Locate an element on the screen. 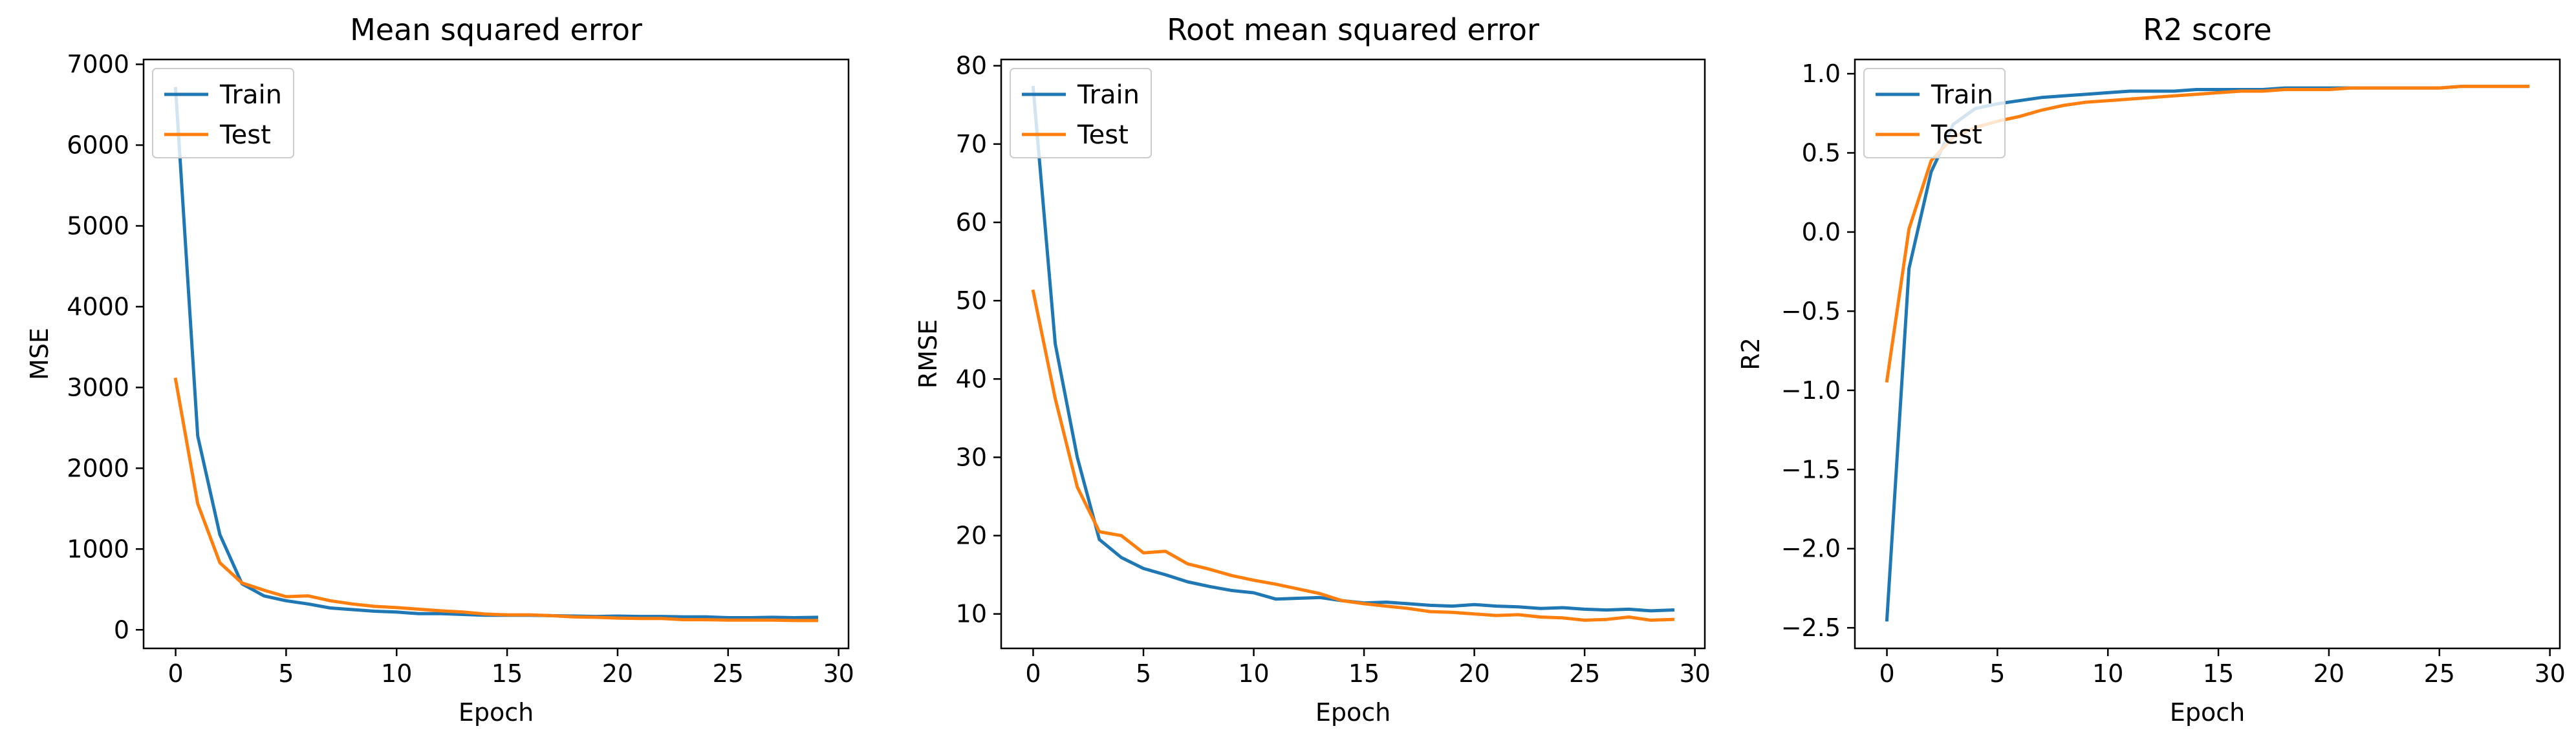  y-tick-label: 50 is located at coordinates (971, 300).